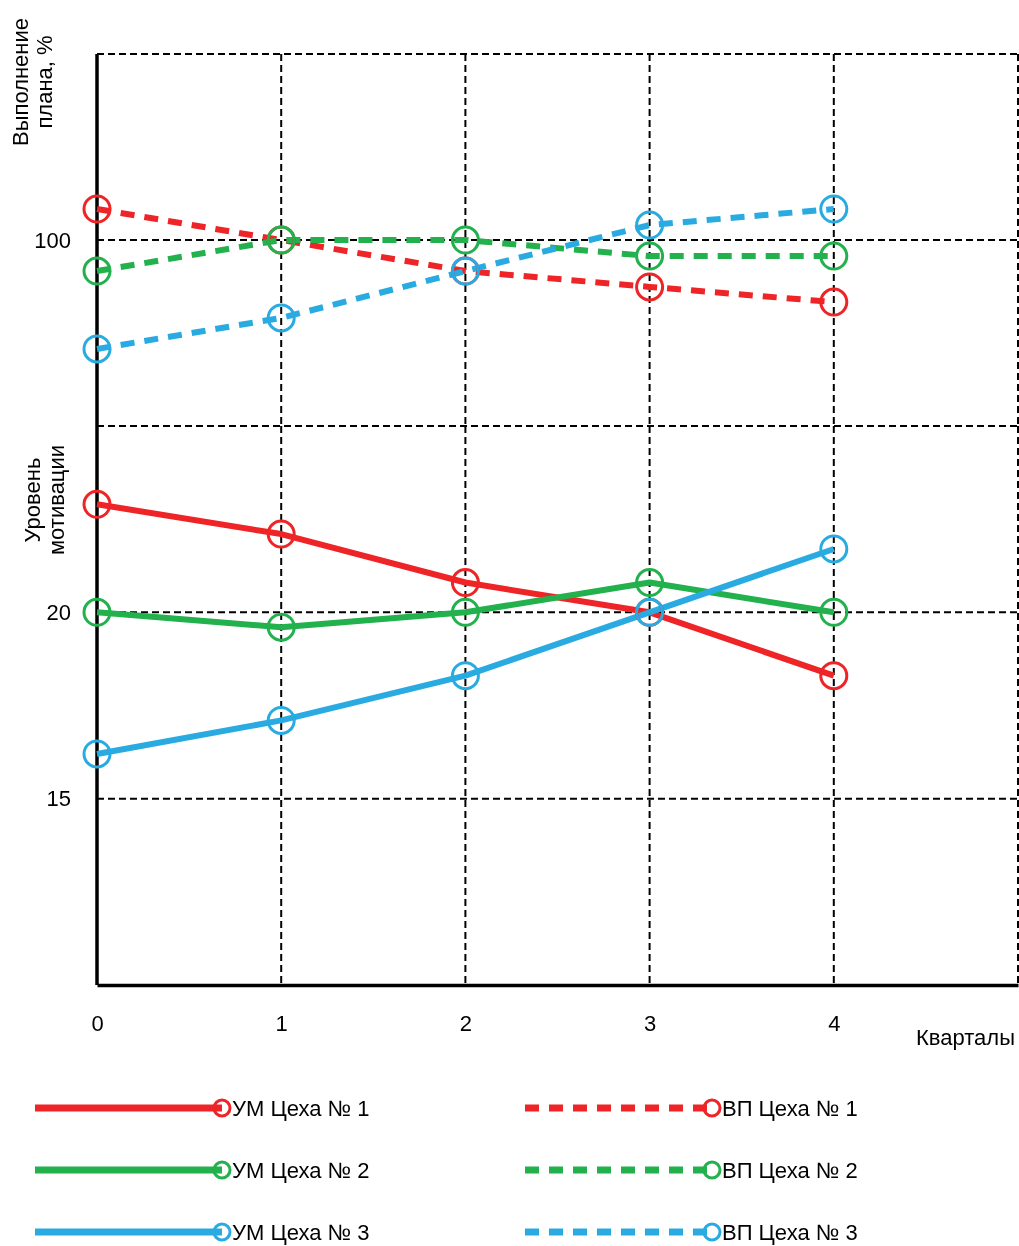  I want to click on x-tick-label: 1, so click(281, 1023).